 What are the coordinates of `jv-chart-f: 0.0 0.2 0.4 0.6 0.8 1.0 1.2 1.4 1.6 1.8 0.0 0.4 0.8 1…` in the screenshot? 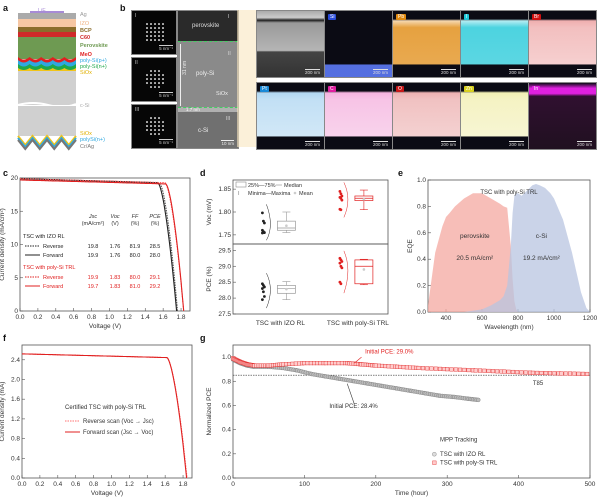 It's located at (96, 420).